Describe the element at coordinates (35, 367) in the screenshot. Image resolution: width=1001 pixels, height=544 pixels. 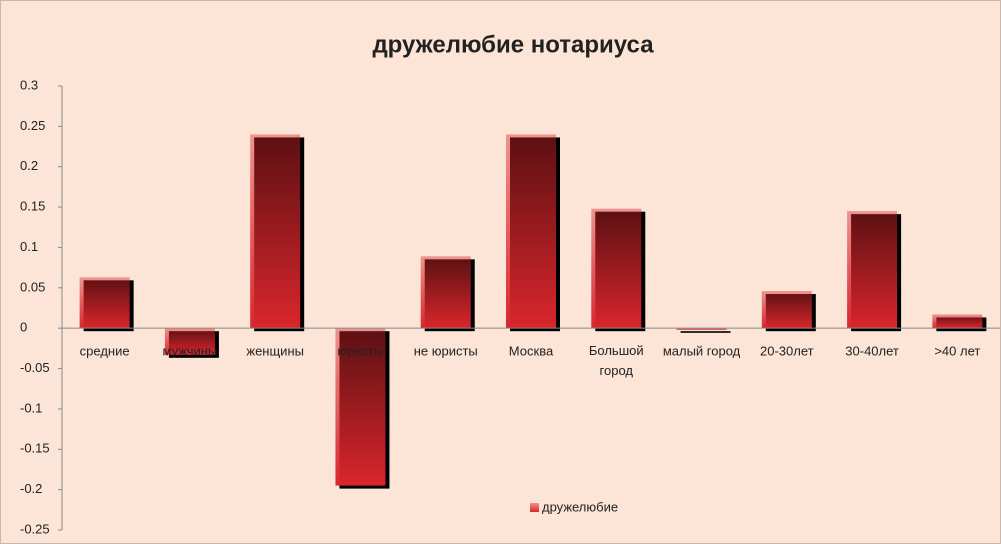
I see `y-tick-label: -0.05` at that location.